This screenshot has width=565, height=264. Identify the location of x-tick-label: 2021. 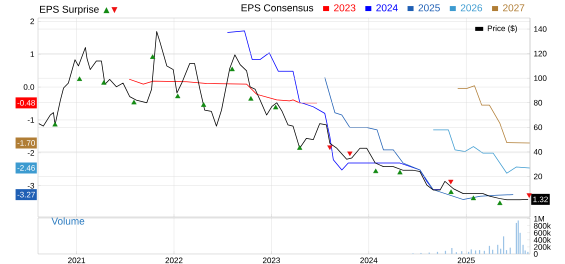
(77, 261).